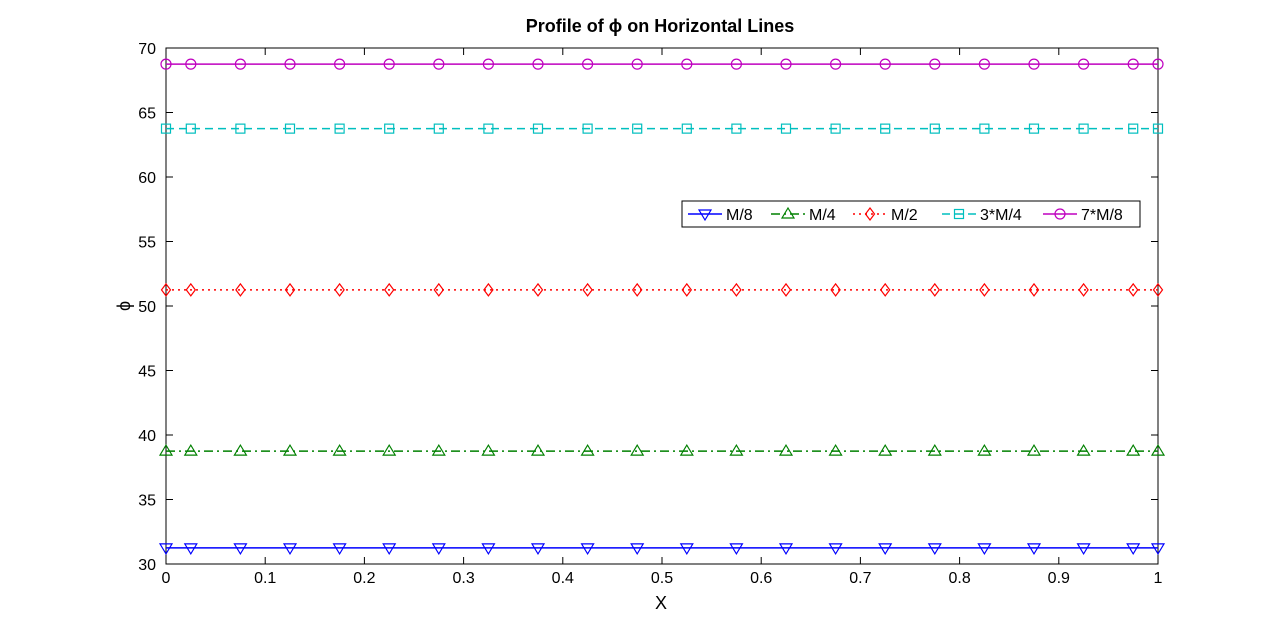 The image size is (1280, 634). I want to click on x-tick-label: 0, so click(166, 578).